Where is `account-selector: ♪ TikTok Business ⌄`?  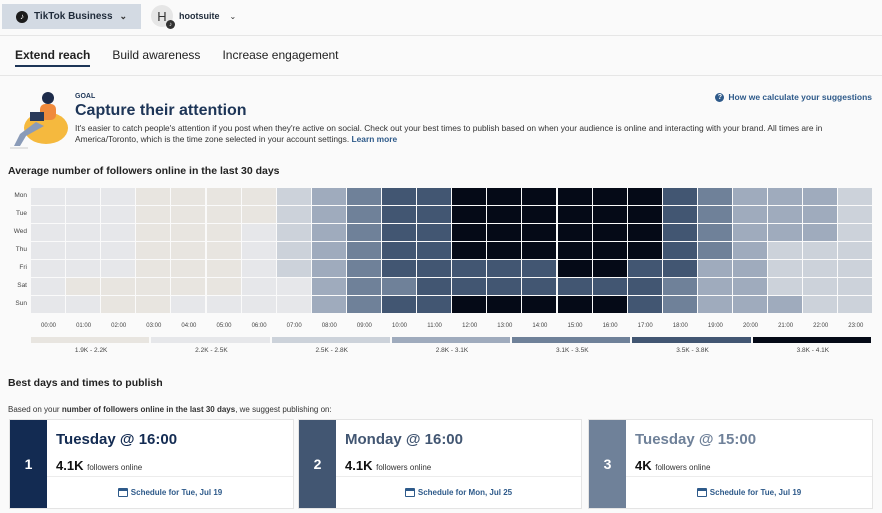 account-selector: ♪ TikTok Business ⌄ is located at coordinates (71, 16).